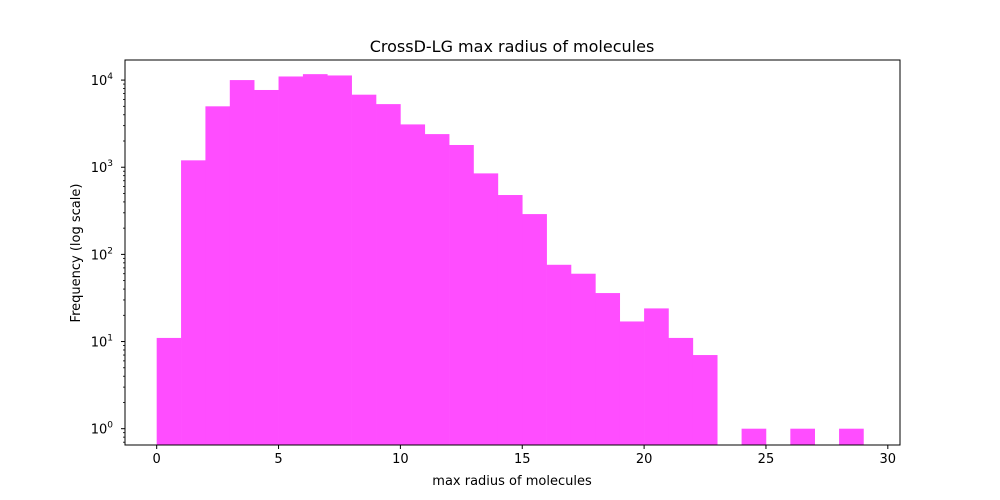 This screenshot has height=500, width=1000. I want to click on y-axis-label: Frequency (log scale), so click(76, 253).